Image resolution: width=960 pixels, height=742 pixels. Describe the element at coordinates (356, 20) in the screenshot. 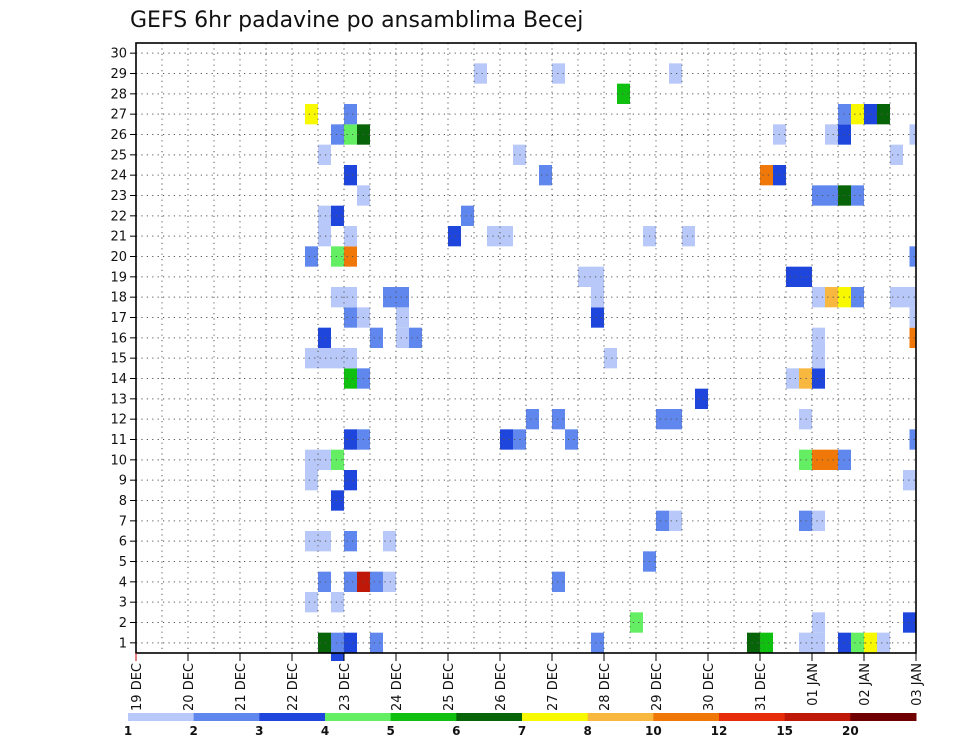

I see `chart-title: GEFS 6hr padavine po ansamblima Becej` at that location.